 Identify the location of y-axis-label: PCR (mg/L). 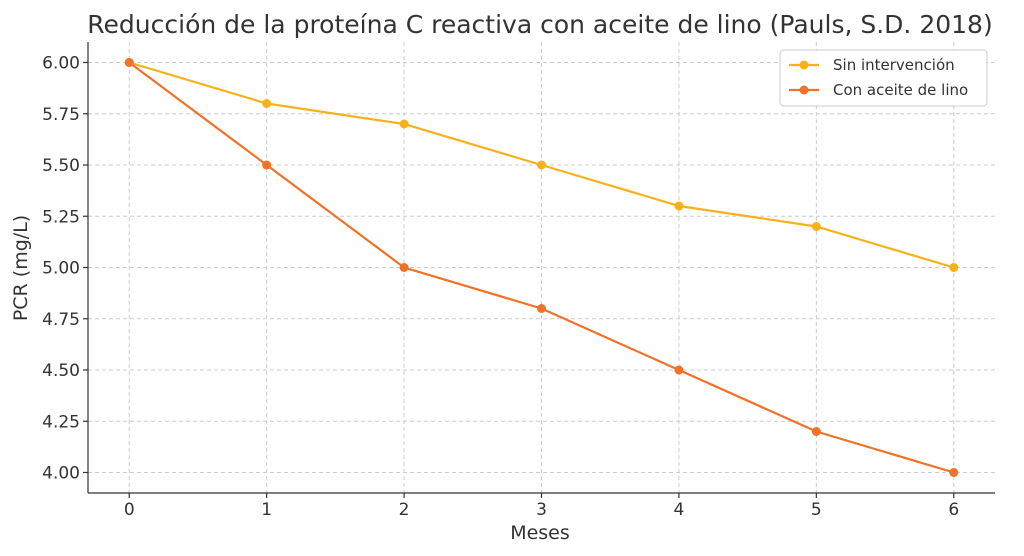
(21, 268).